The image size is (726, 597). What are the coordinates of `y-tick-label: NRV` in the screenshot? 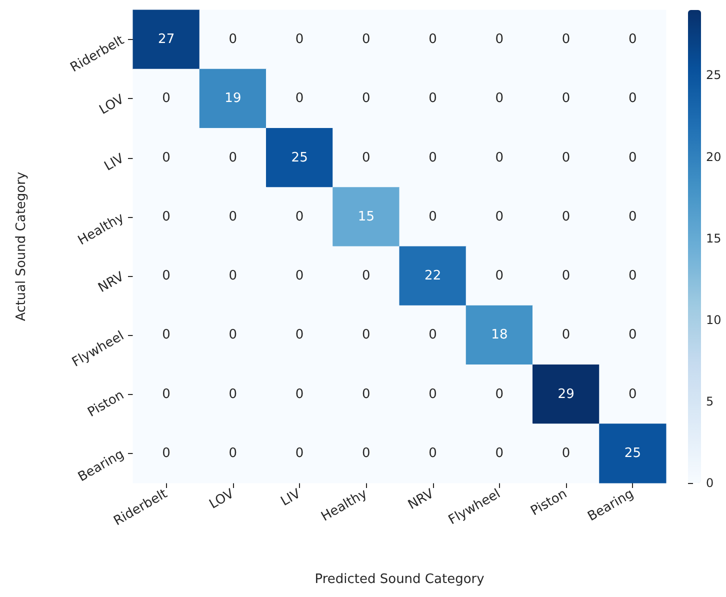 It's located at (111, 283).